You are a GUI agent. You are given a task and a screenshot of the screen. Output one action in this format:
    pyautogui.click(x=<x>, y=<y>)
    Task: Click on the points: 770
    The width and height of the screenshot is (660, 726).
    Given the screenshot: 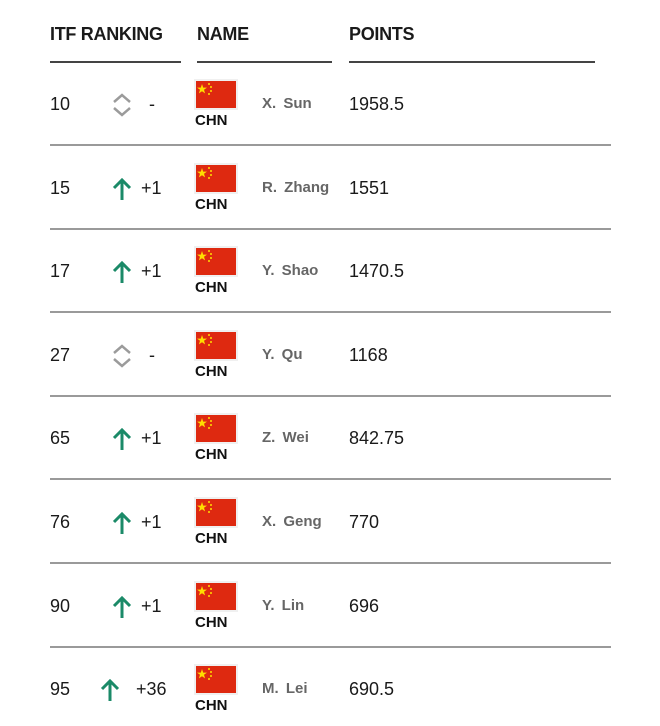 What is the action you would take?
    pyautogui.click(x=364, y=522)
    